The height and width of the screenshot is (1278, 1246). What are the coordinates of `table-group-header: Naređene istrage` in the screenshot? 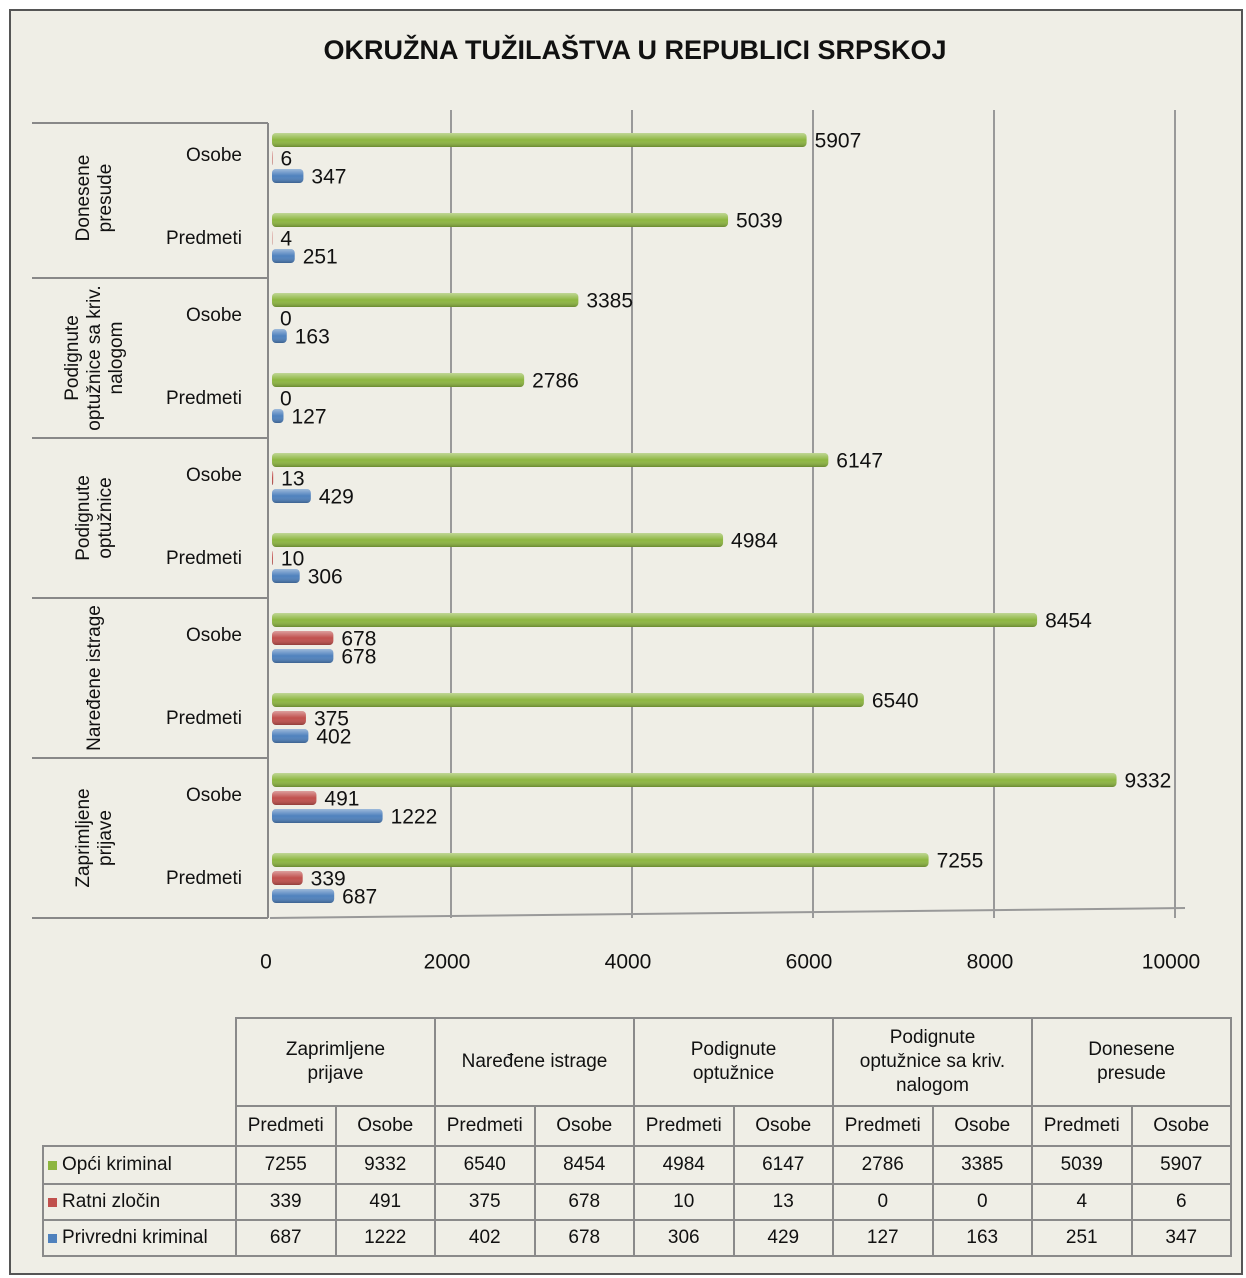 It's located at (534, 1062).